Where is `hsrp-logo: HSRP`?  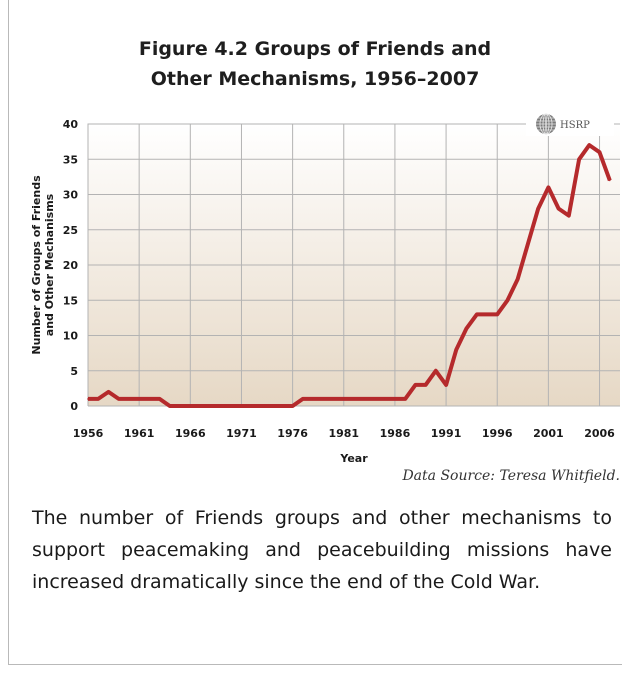
hsrp-logo: HSRP is located at coordinates (570, 124).